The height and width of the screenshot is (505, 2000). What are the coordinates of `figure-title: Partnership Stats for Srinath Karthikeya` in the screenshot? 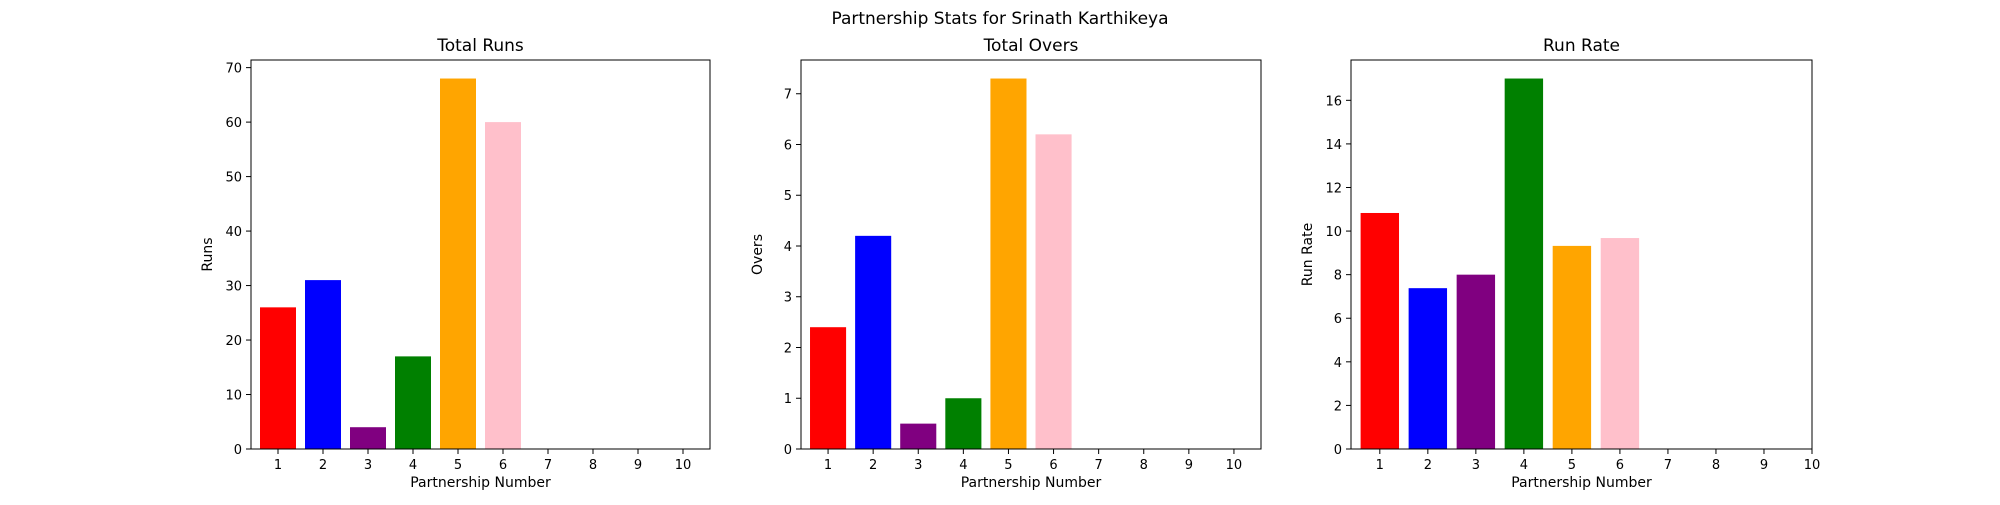 It's located at (999, 19).